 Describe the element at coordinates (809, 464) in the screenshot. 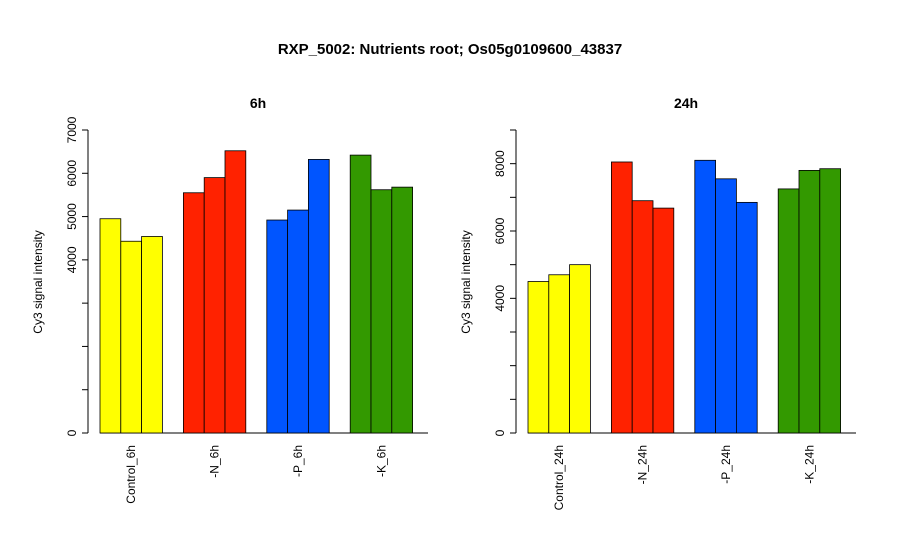

I see `x-tick-label-24h: -K_24h` at that location.